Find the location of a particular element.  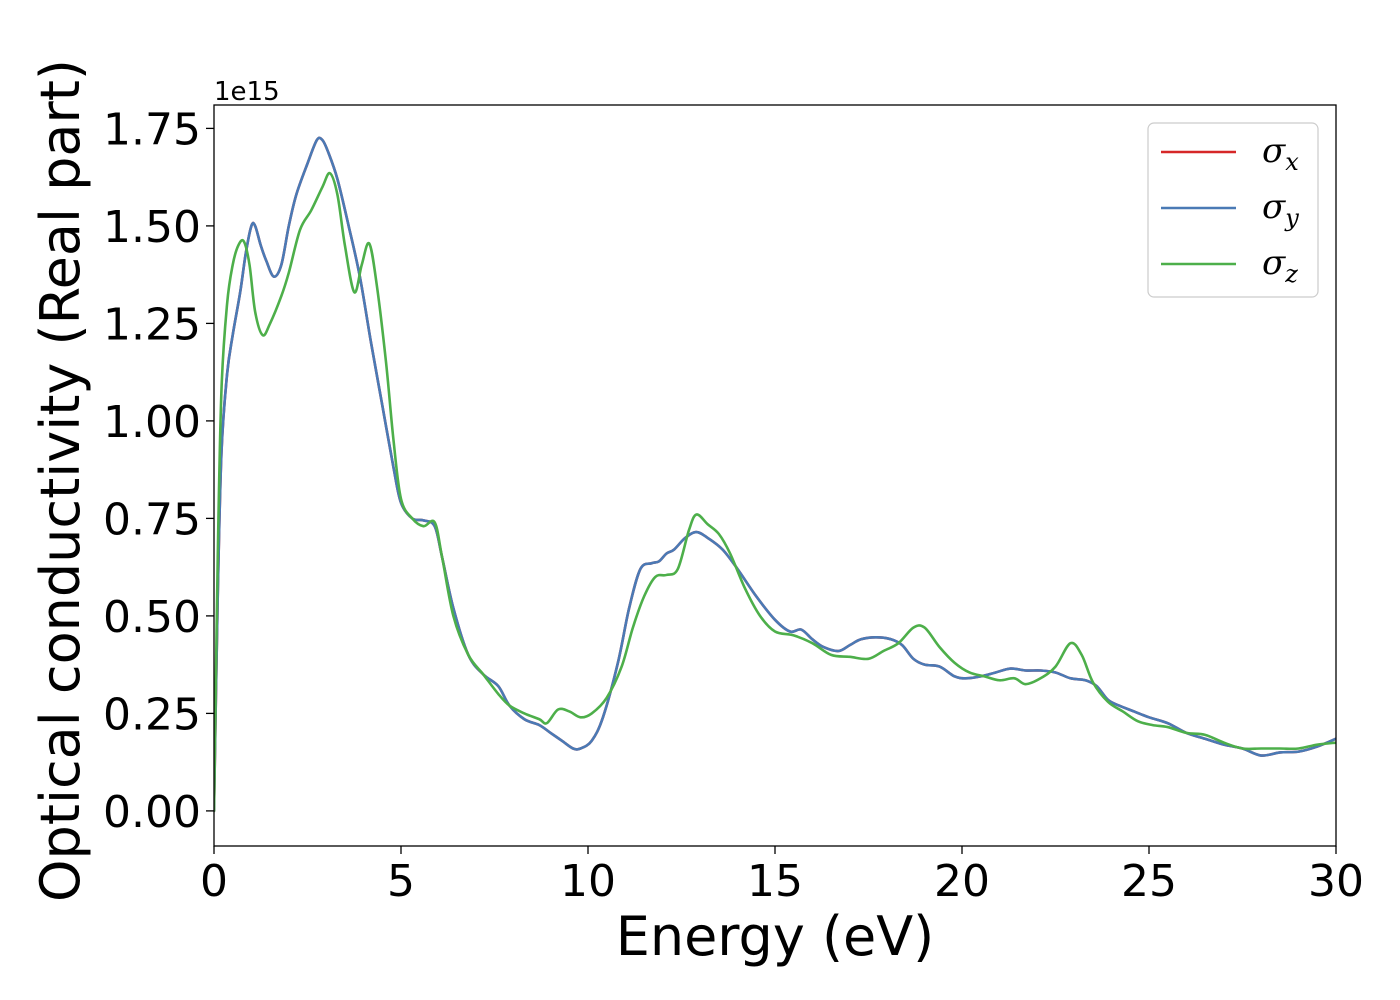

y-axis-ticks: 0.00 0.25 0.50 0.75 1.00 1.25 1.50 1.75 is located at coordinates (158, 471).